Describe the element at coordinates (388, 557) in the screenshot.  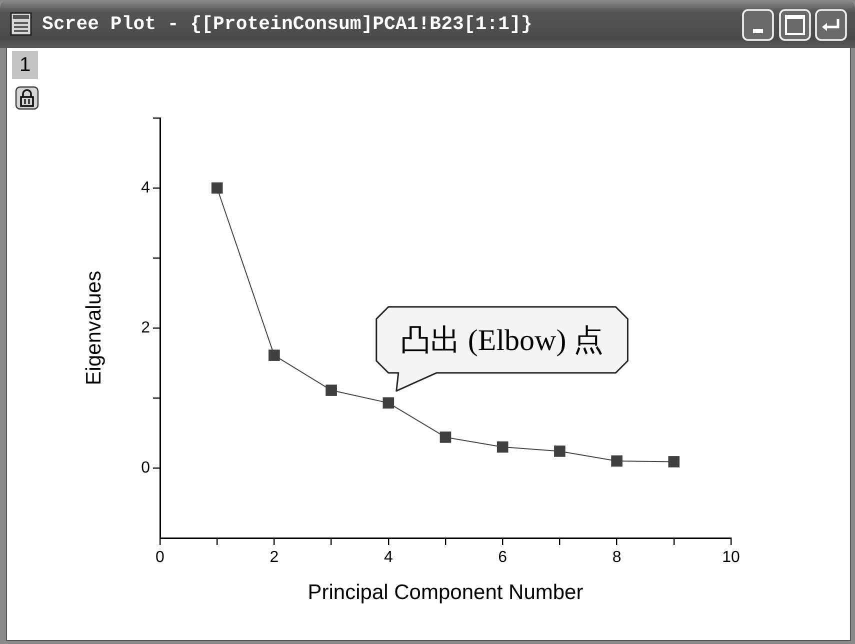
I see `x-tick-label: 4` at that location.